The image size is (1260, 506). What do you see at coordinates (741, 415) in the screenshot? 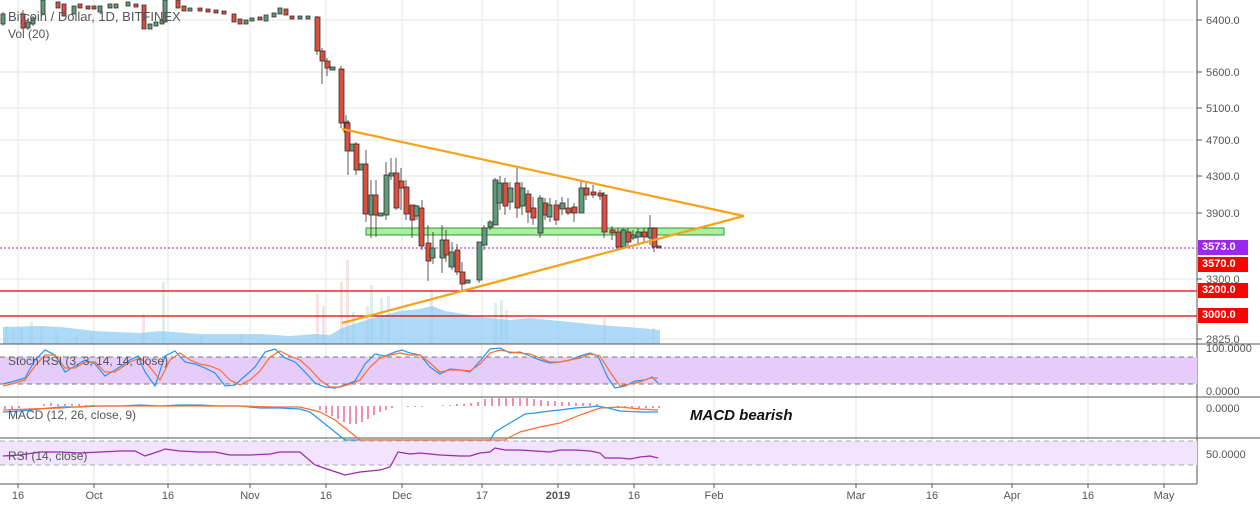
I see `macd-bearish-annotation: MACD bearish` at bounding box center [741, 415].